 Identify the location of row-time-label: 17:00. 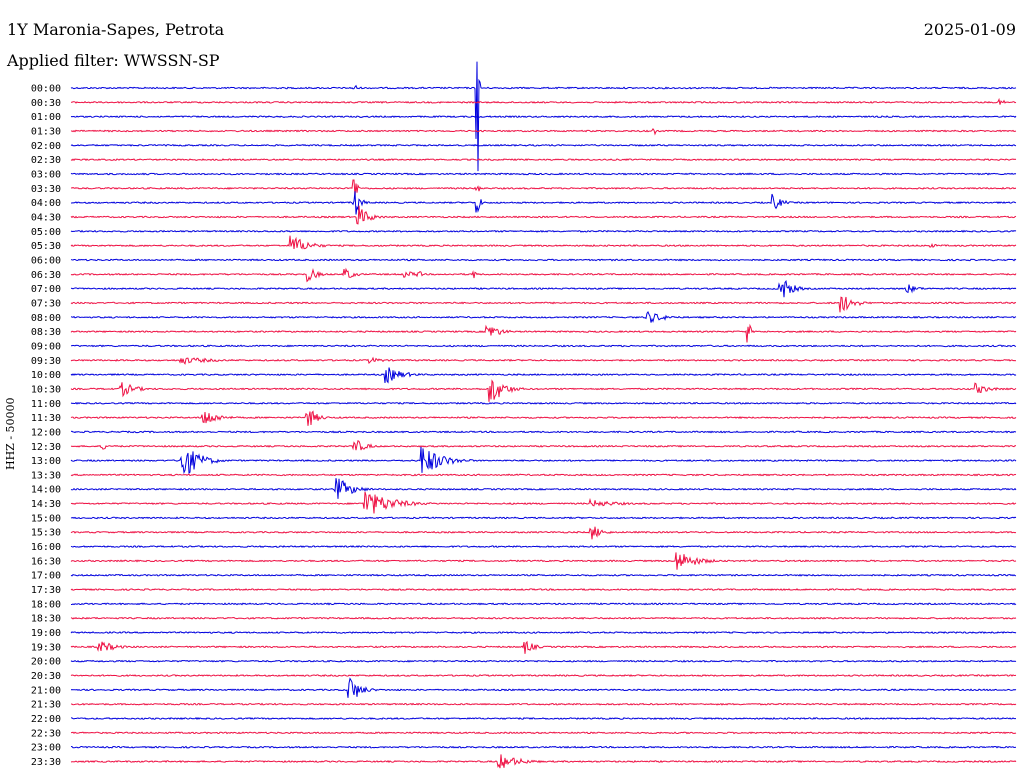
(46, 576).